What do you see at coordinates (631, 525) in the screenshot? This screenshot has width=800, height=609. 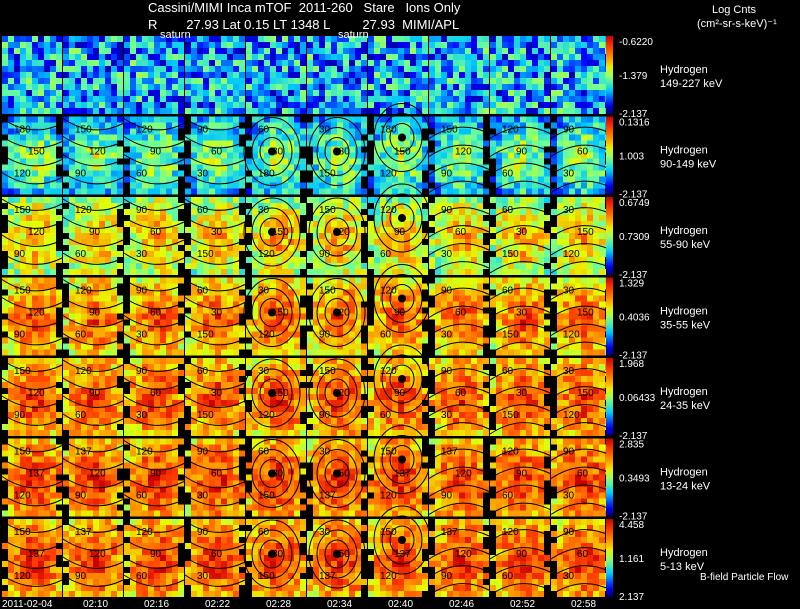 I see `colorbar-max-label: 4.458` at bounding box center [631, 525].